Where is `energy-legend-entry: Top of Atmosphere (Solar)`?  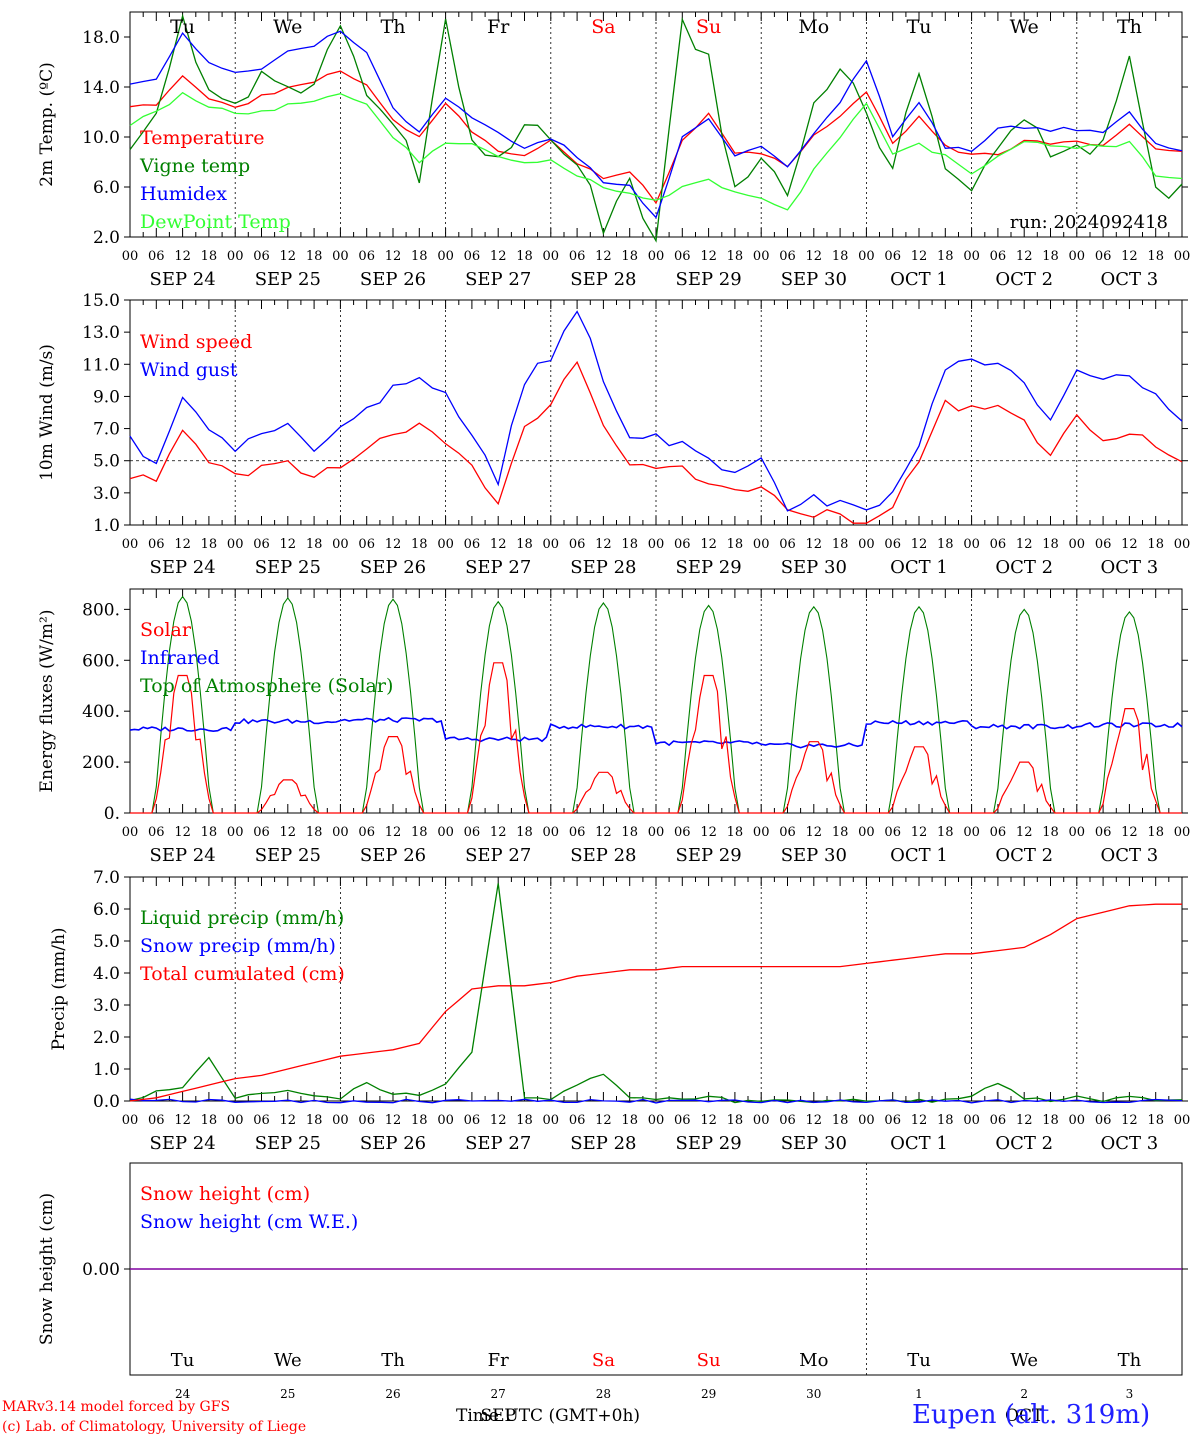 energy-legend-entry: Top of Atmosphere (Solar) is located at coordinates (266, 686).